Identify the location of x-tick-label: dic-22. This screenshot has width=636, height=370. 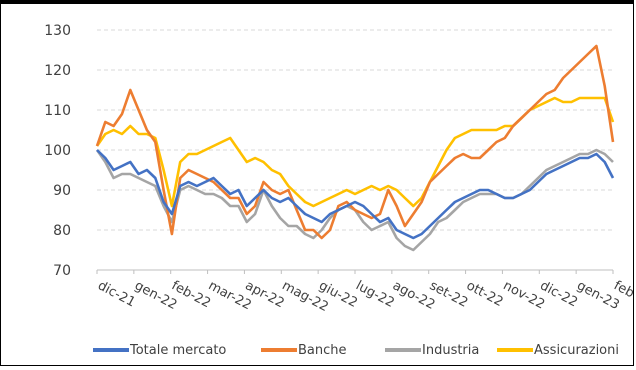
(558, 294).